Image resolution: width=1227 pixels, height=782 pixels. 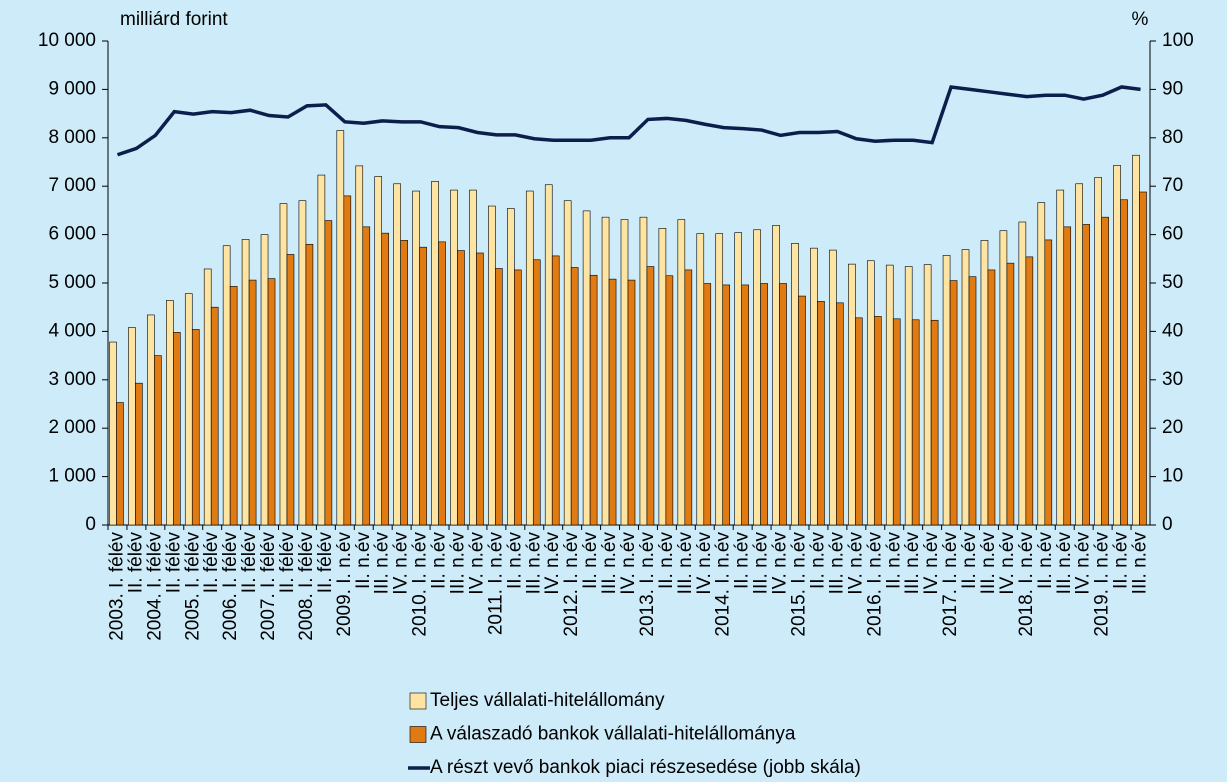 What do you see at coordinates (1172, 137) in the screenshot?
I see `y2-tick-label: 80` at bounding box center [1172, 137].